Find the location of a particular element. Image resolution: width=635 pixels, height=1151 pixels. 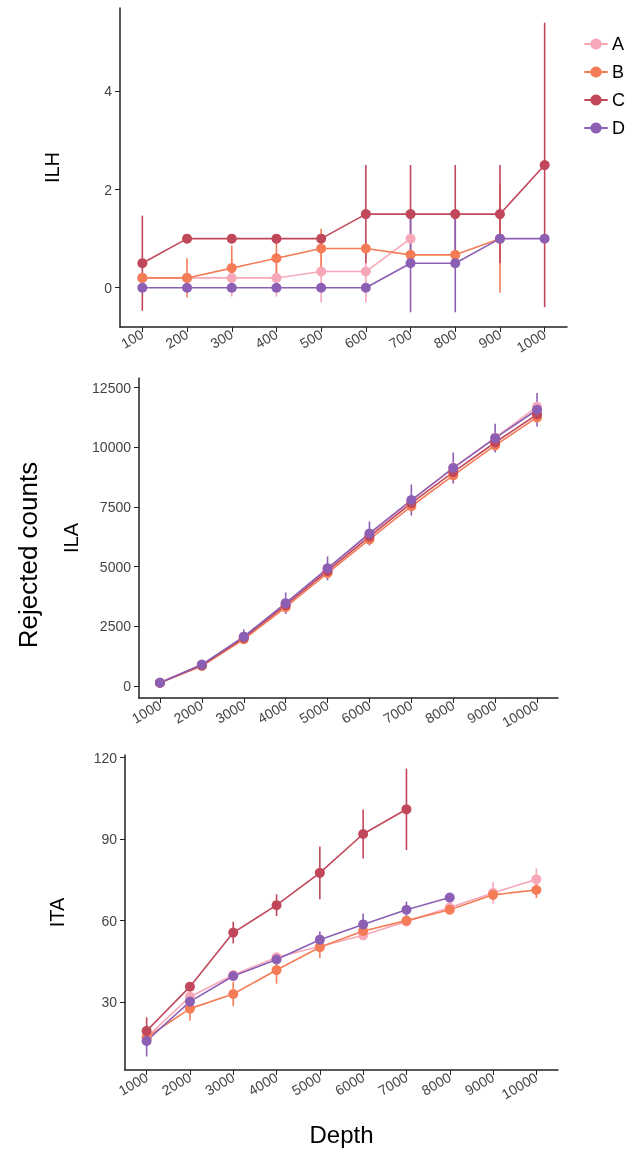

x-tick-label: 400 is located at coordinates (266, 338).